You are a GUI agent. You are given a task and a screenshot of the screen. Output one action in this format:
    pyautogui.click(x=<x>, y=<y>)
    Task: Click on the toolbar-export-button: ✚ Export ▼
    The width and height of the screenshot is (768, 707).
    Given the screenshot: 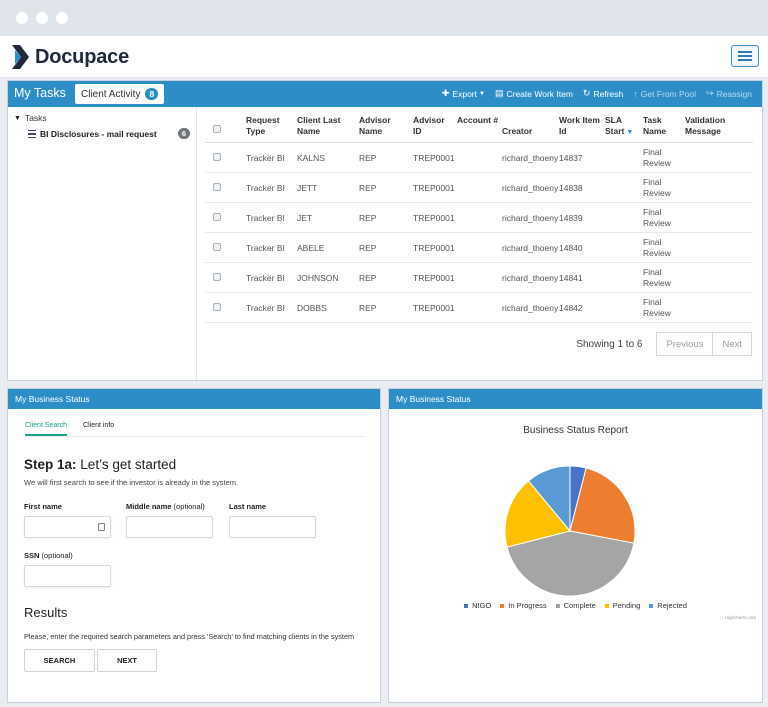 What is the action you would take?
    pyautogui.click(x=463, y=93)
    